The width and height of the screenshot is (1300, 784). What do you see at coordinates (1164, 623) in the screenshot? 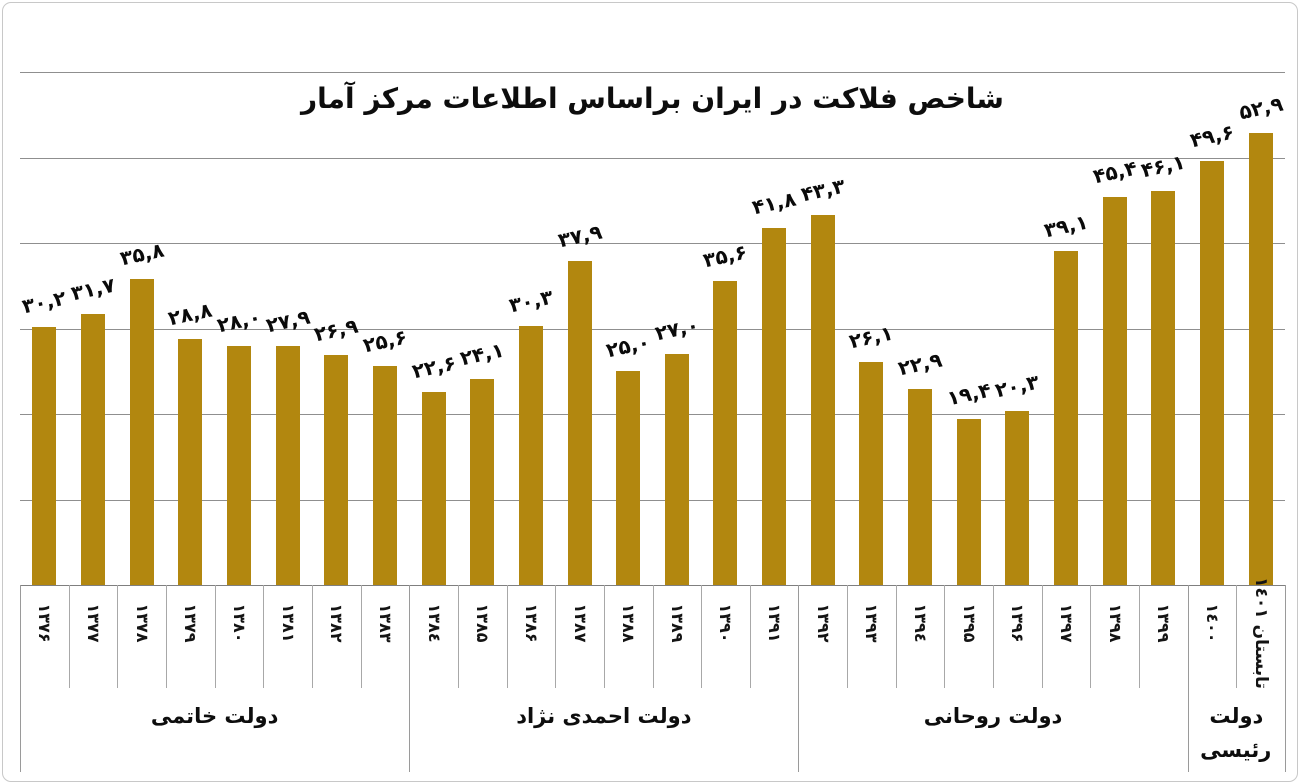
I see `year-label: ۱۳۹۹` at bounding box center [1164, 623].